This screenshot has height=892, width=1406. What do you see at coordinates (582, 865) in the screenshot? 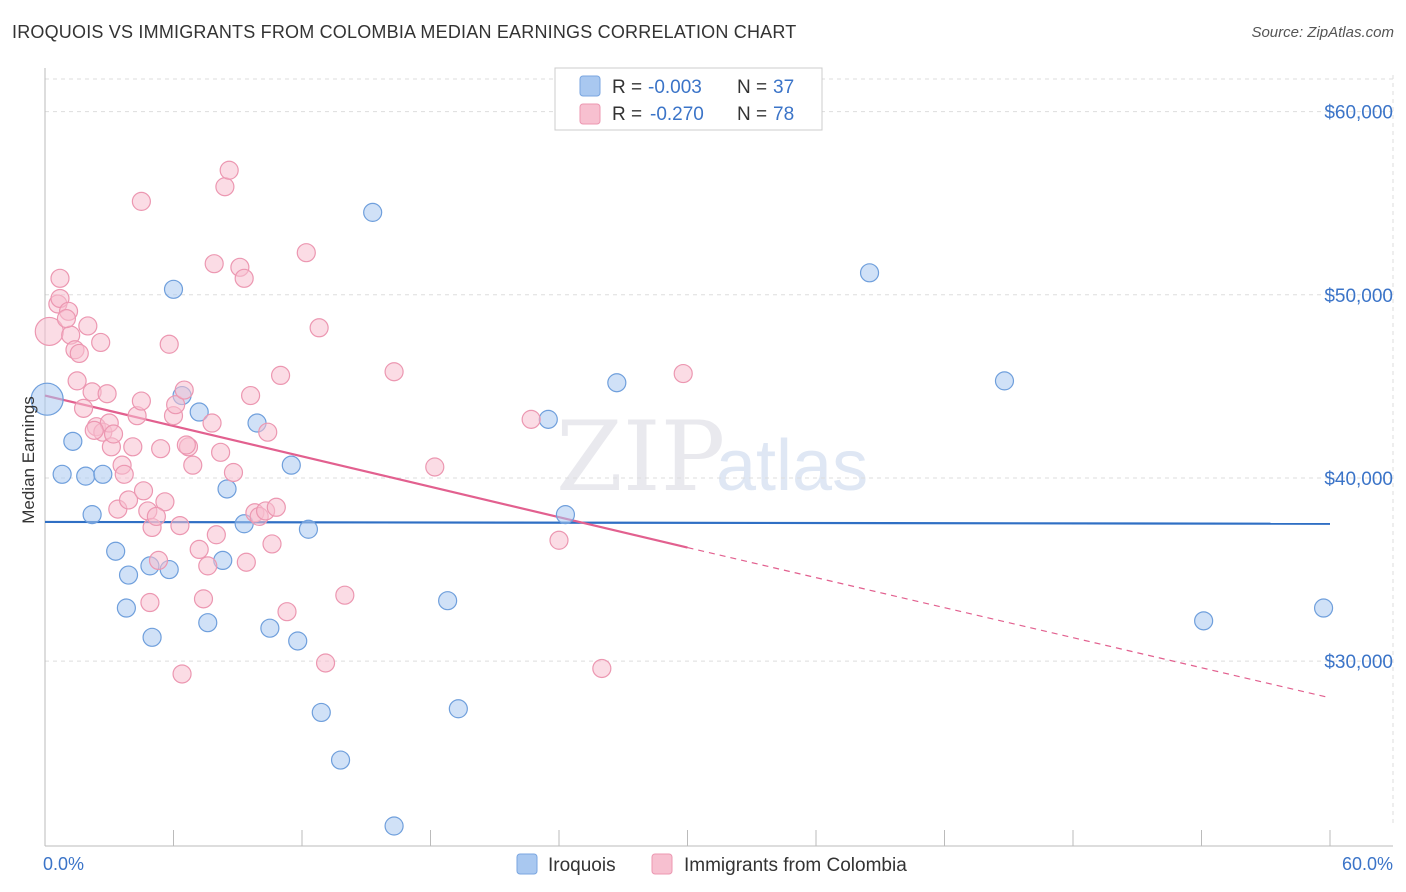
I see `bottom-legend-label-iroquois: Iroquois` at bounding box center [582, 865].